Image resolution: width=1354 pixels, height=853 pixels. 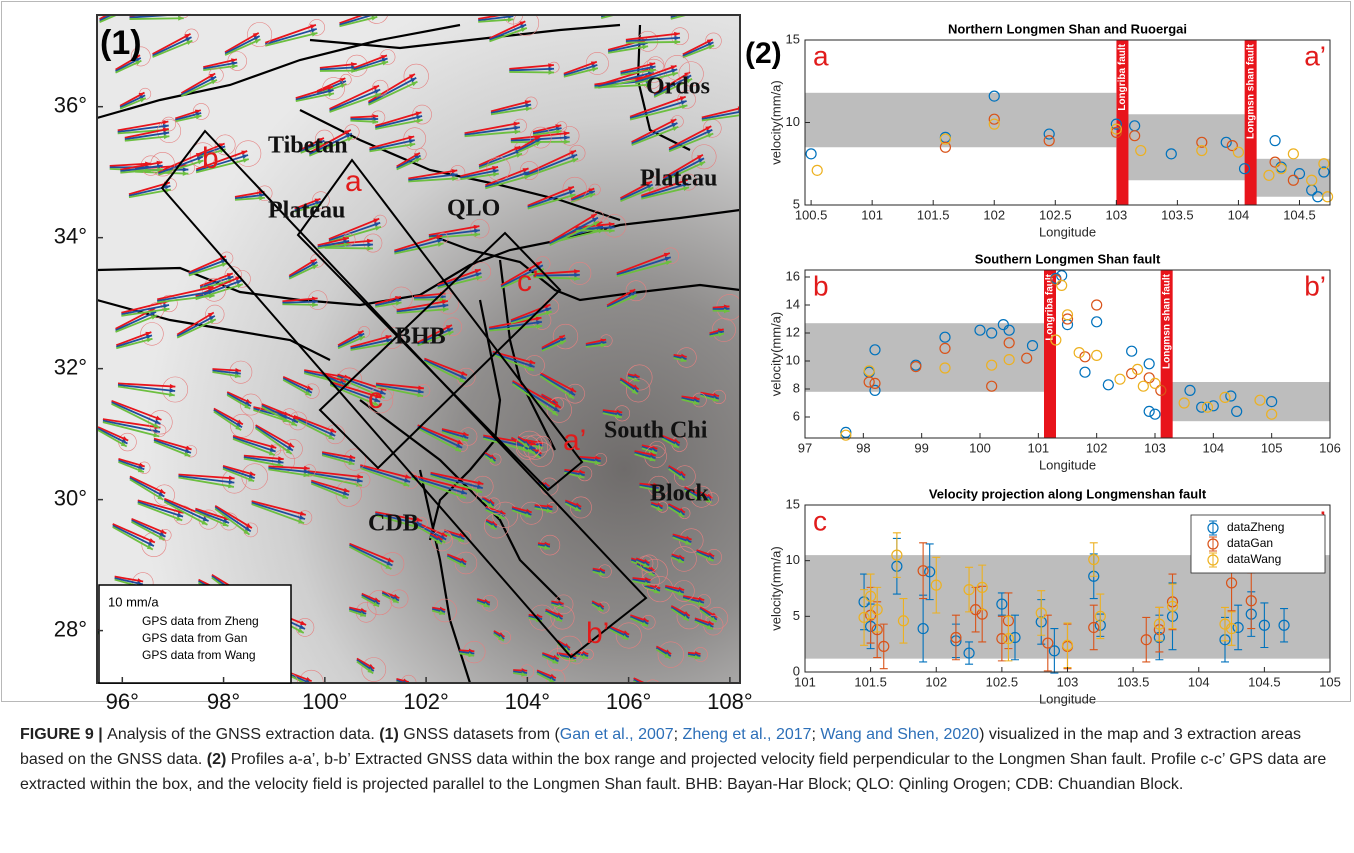 I want to click on x-tick-label: 104, so click(x=1199, y=681).